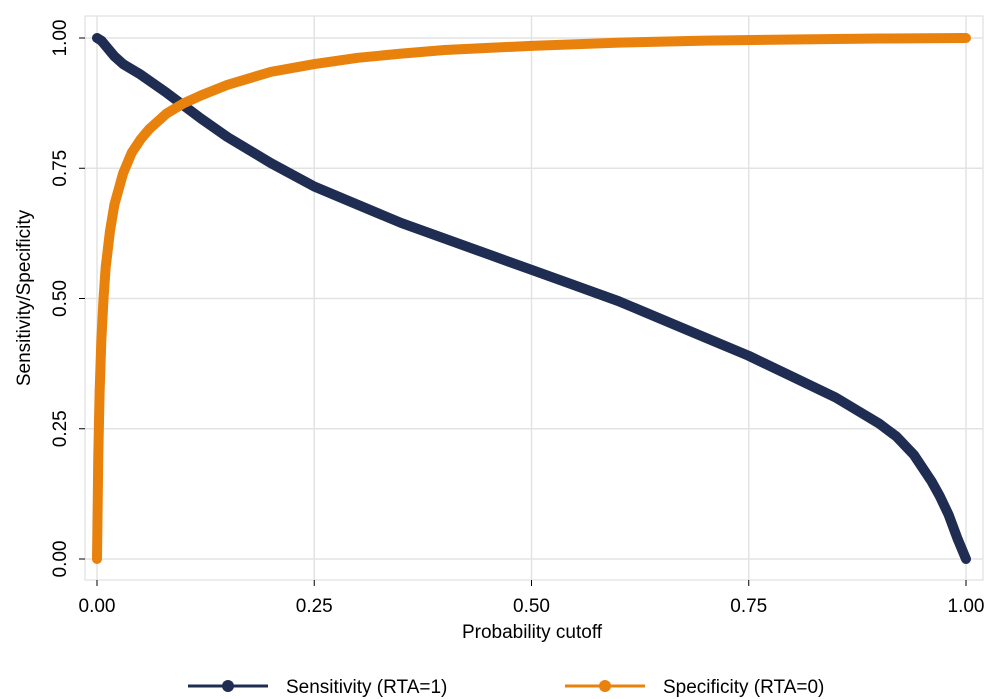  I want to click on legend-label-0: Sensitivity (RTA=1), so click(366, 687).